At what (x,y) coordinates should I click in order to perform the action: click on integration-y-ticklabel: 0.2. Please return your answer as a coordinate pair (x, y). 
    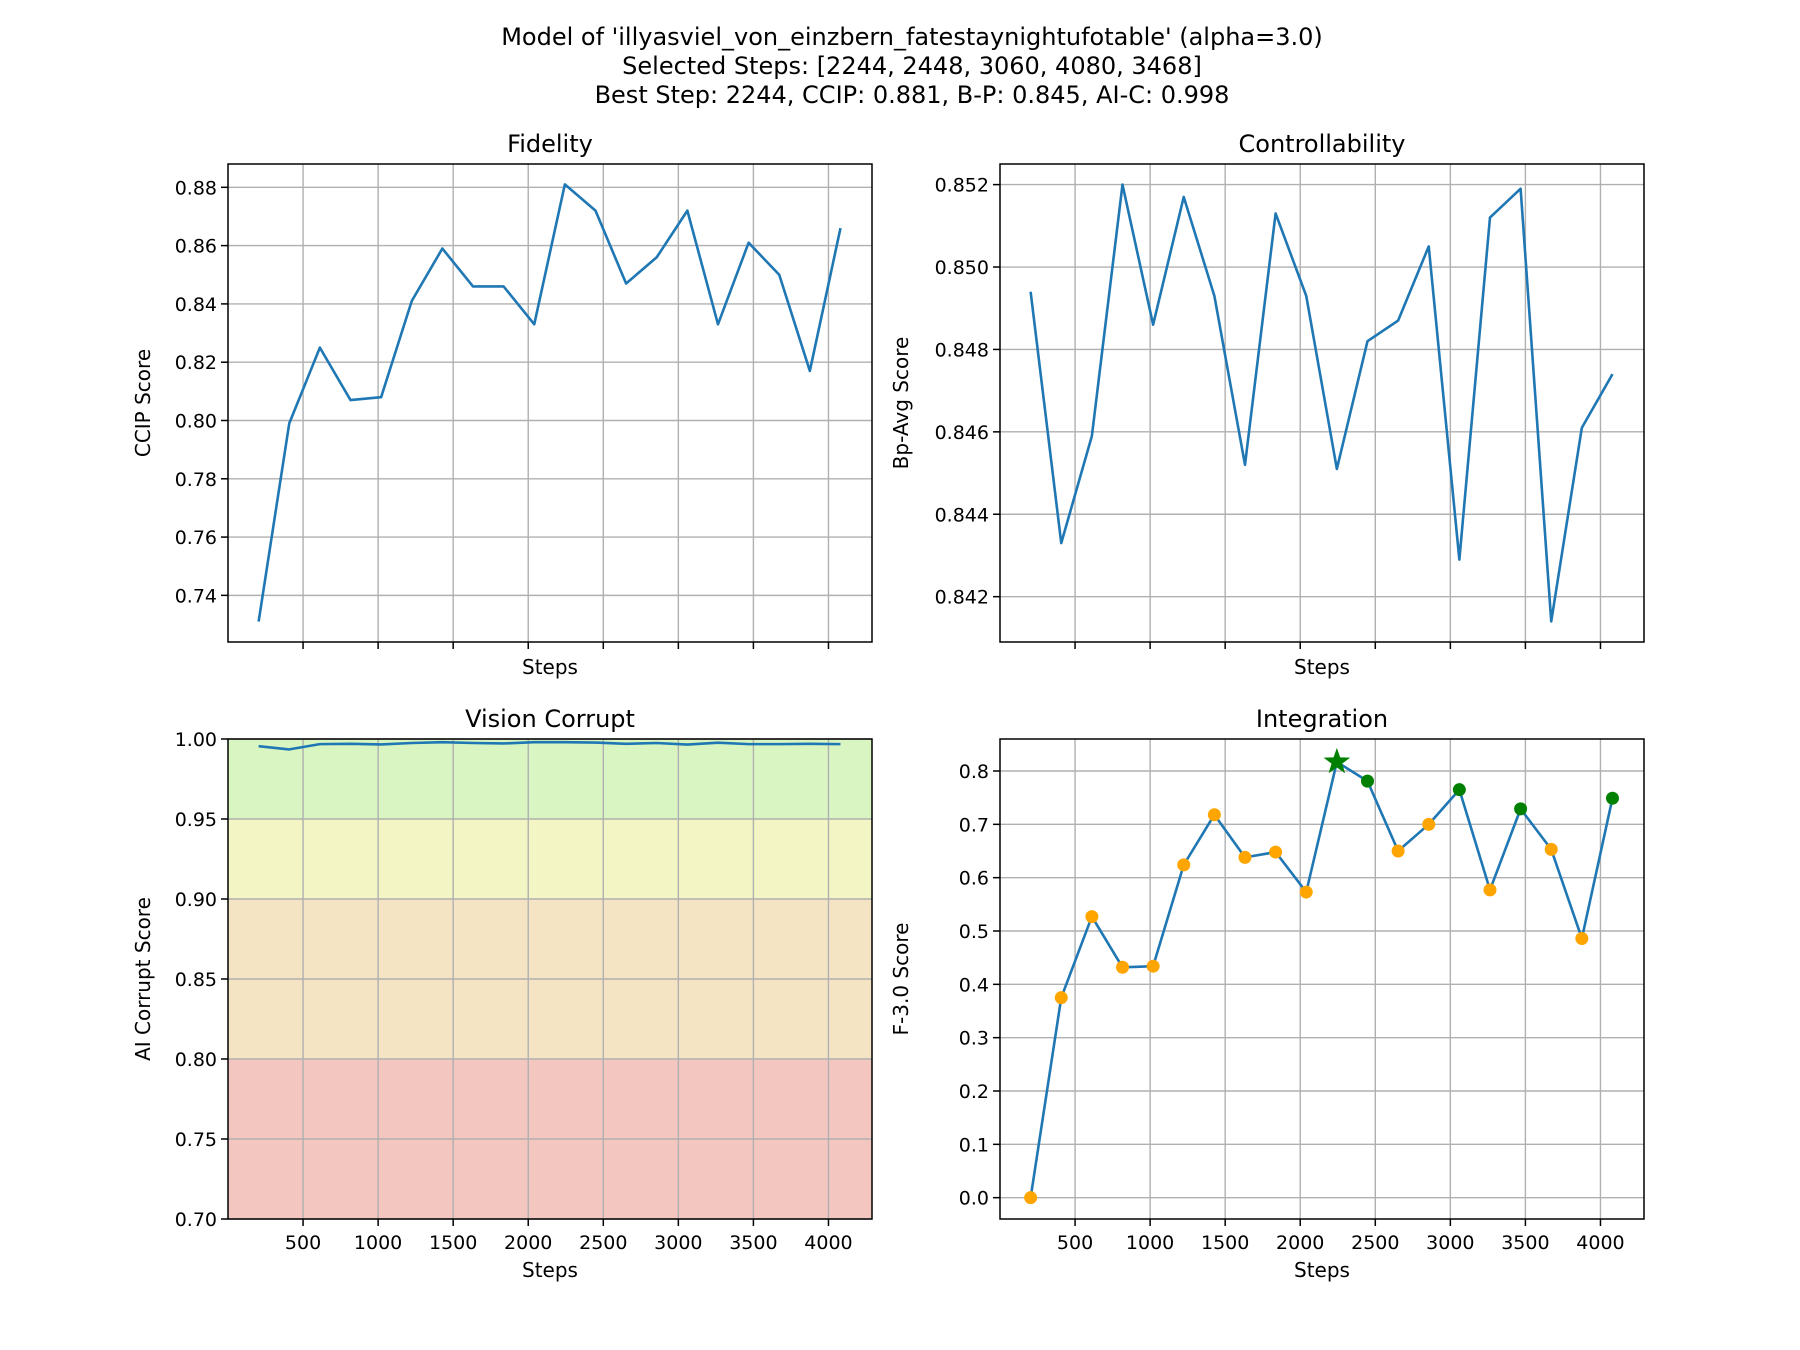
    Looking at the image, I should click on (974, 1092).